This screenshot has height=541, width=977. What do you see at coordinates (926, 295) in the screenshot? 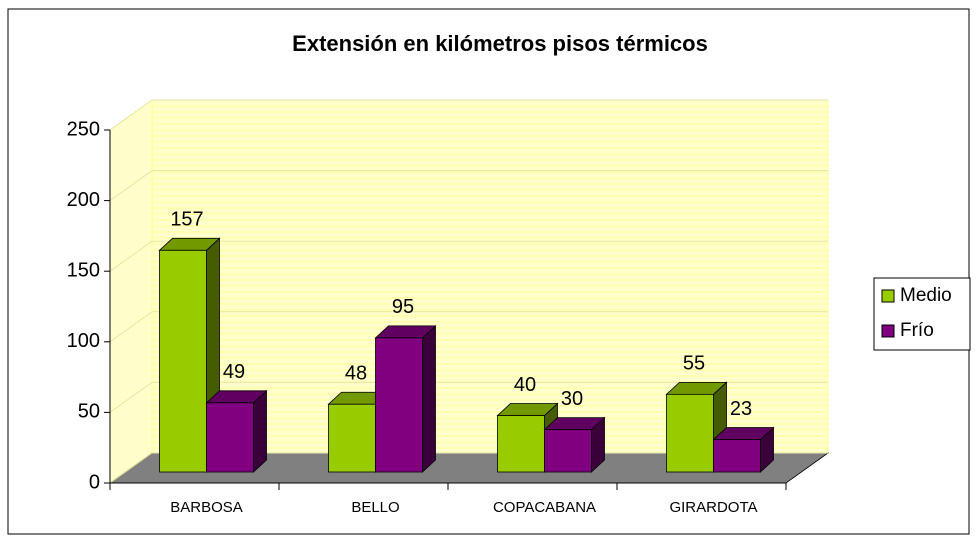
I see `legend-label: Medio` at bounding box center [926, 295].